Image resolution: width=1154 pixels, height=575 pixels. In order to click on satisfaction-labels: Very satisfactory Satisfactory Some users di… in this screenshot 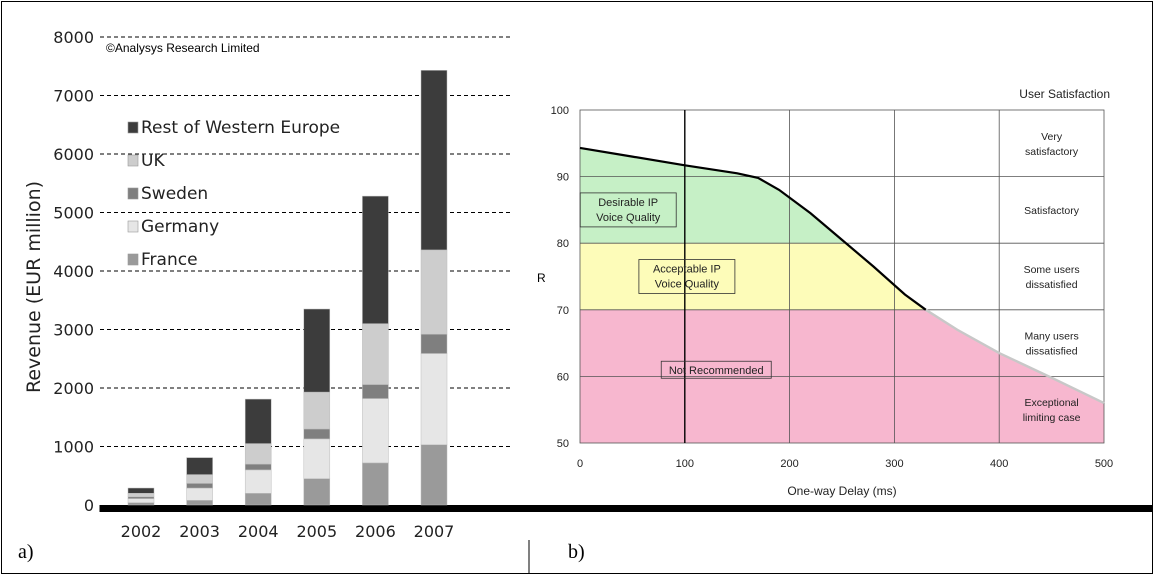, I will do `click(1052, 277)`.